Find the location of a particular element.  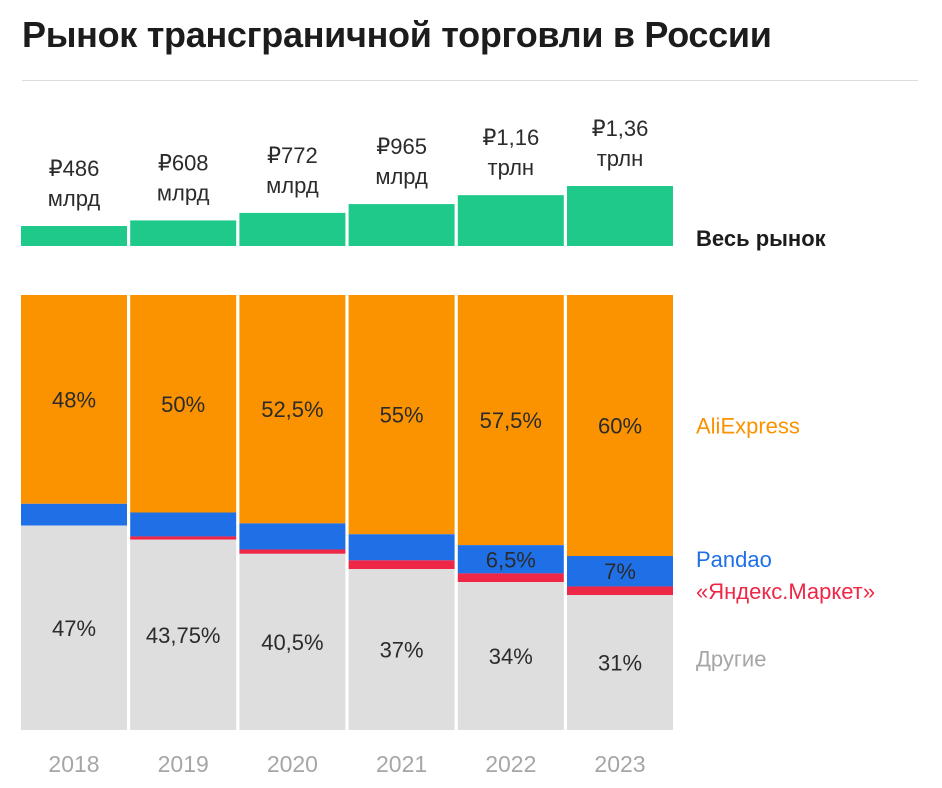

total-market-unit-label-2021: млрд is located at coordinates (401, 176).